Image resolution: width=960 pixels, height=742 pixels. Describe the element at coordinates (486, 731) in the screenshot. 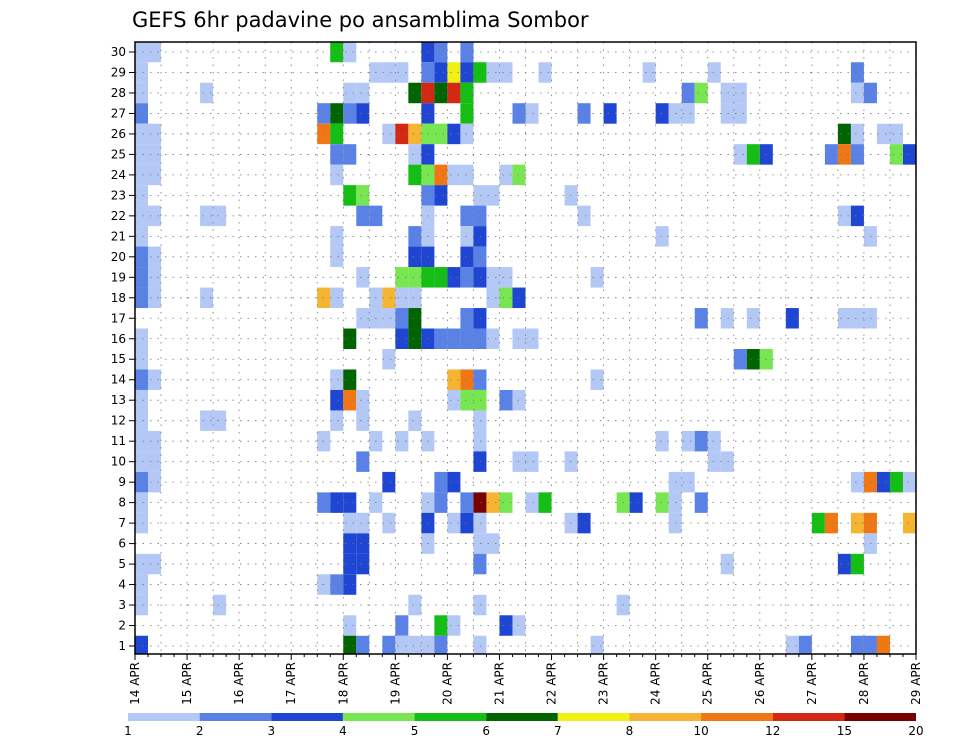

I see `colorbar-label: 6` at that location.